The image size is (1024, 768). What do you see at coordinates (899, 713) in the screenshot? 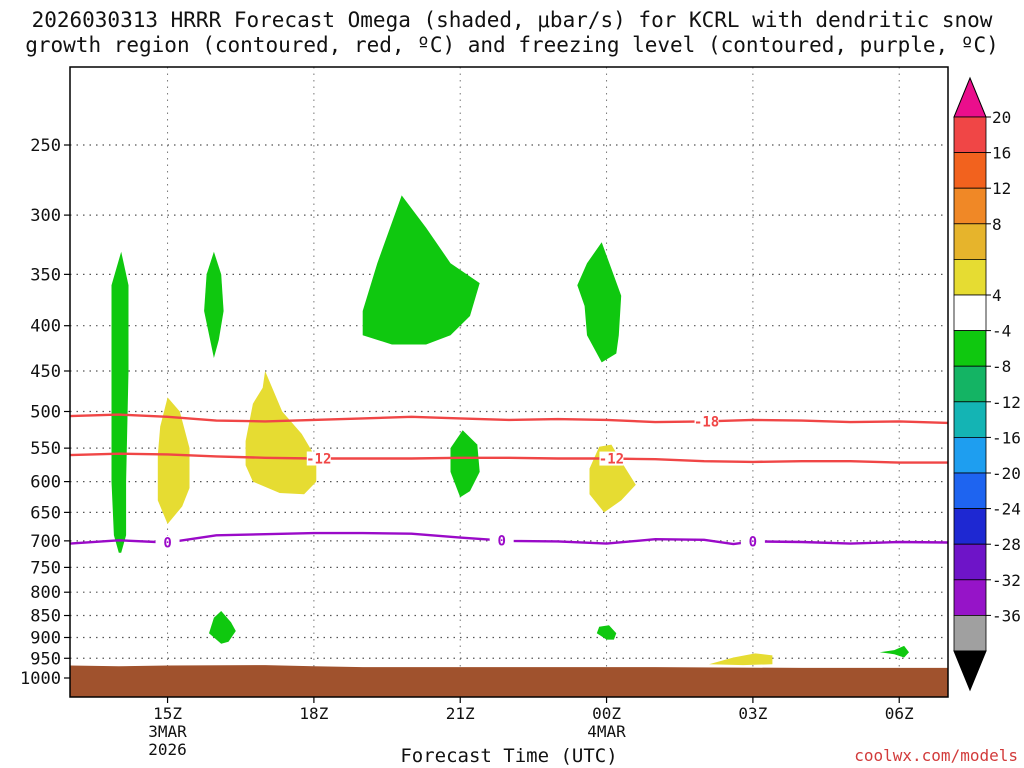
I see `x-tick-label-06Z: 06Z` at bounding box center [899, 713].